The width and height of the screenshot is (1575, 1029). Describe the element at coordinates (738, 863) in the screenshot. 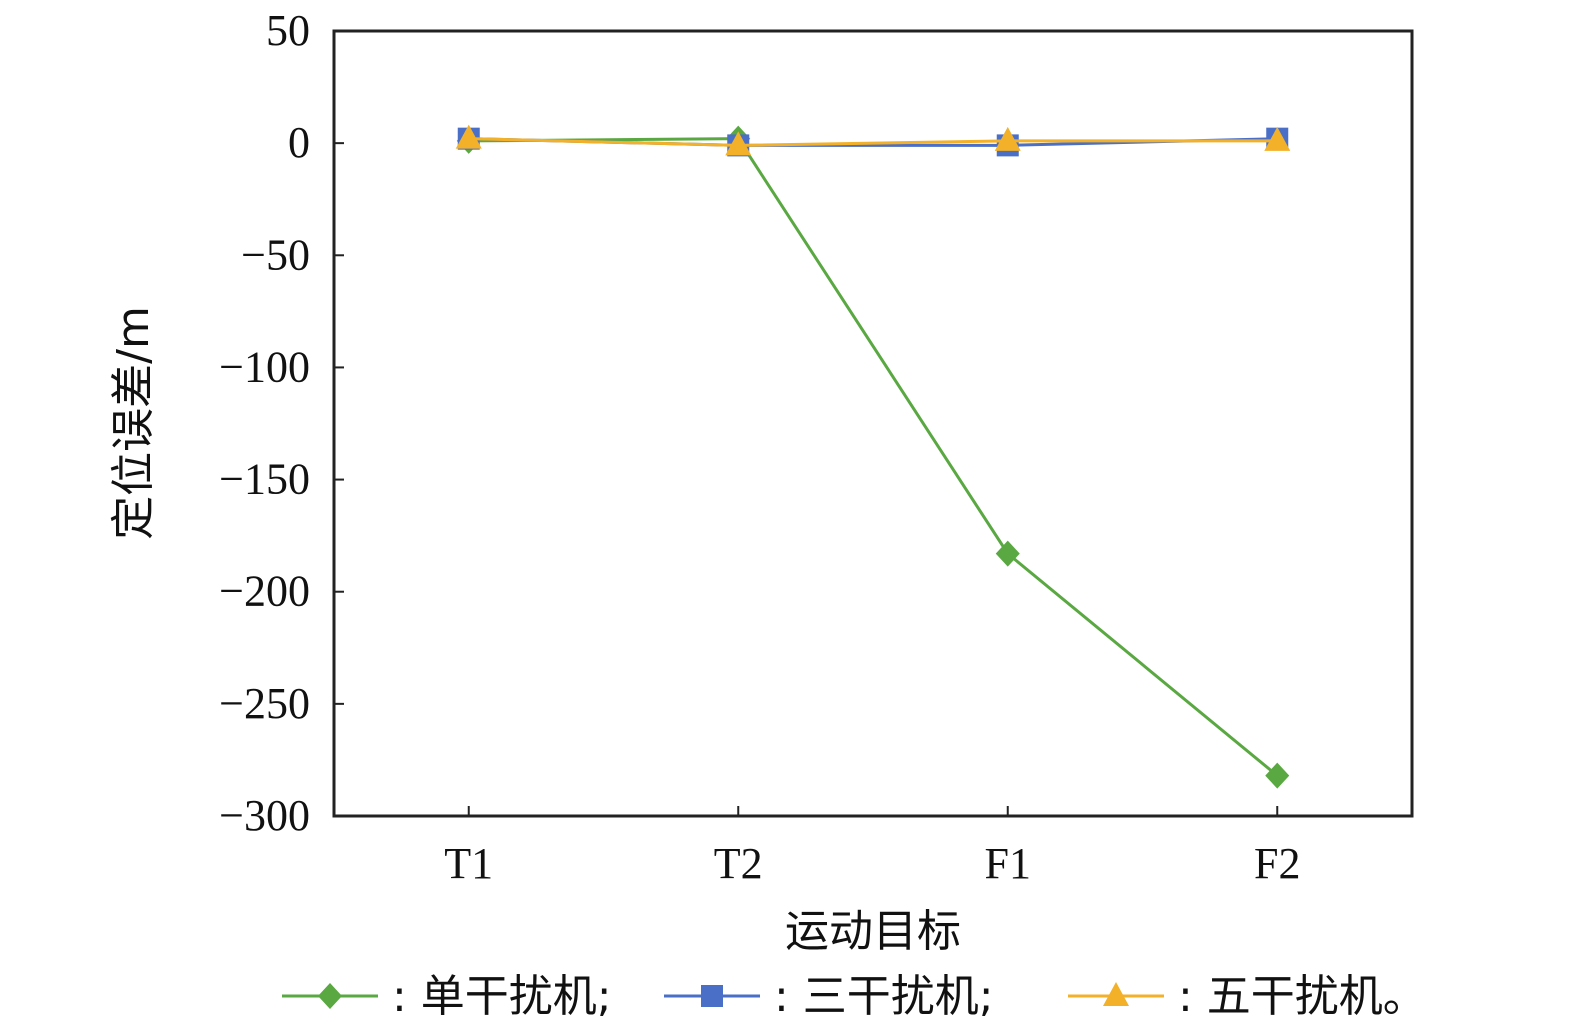

I see `x-tick-label: T2` at that location.